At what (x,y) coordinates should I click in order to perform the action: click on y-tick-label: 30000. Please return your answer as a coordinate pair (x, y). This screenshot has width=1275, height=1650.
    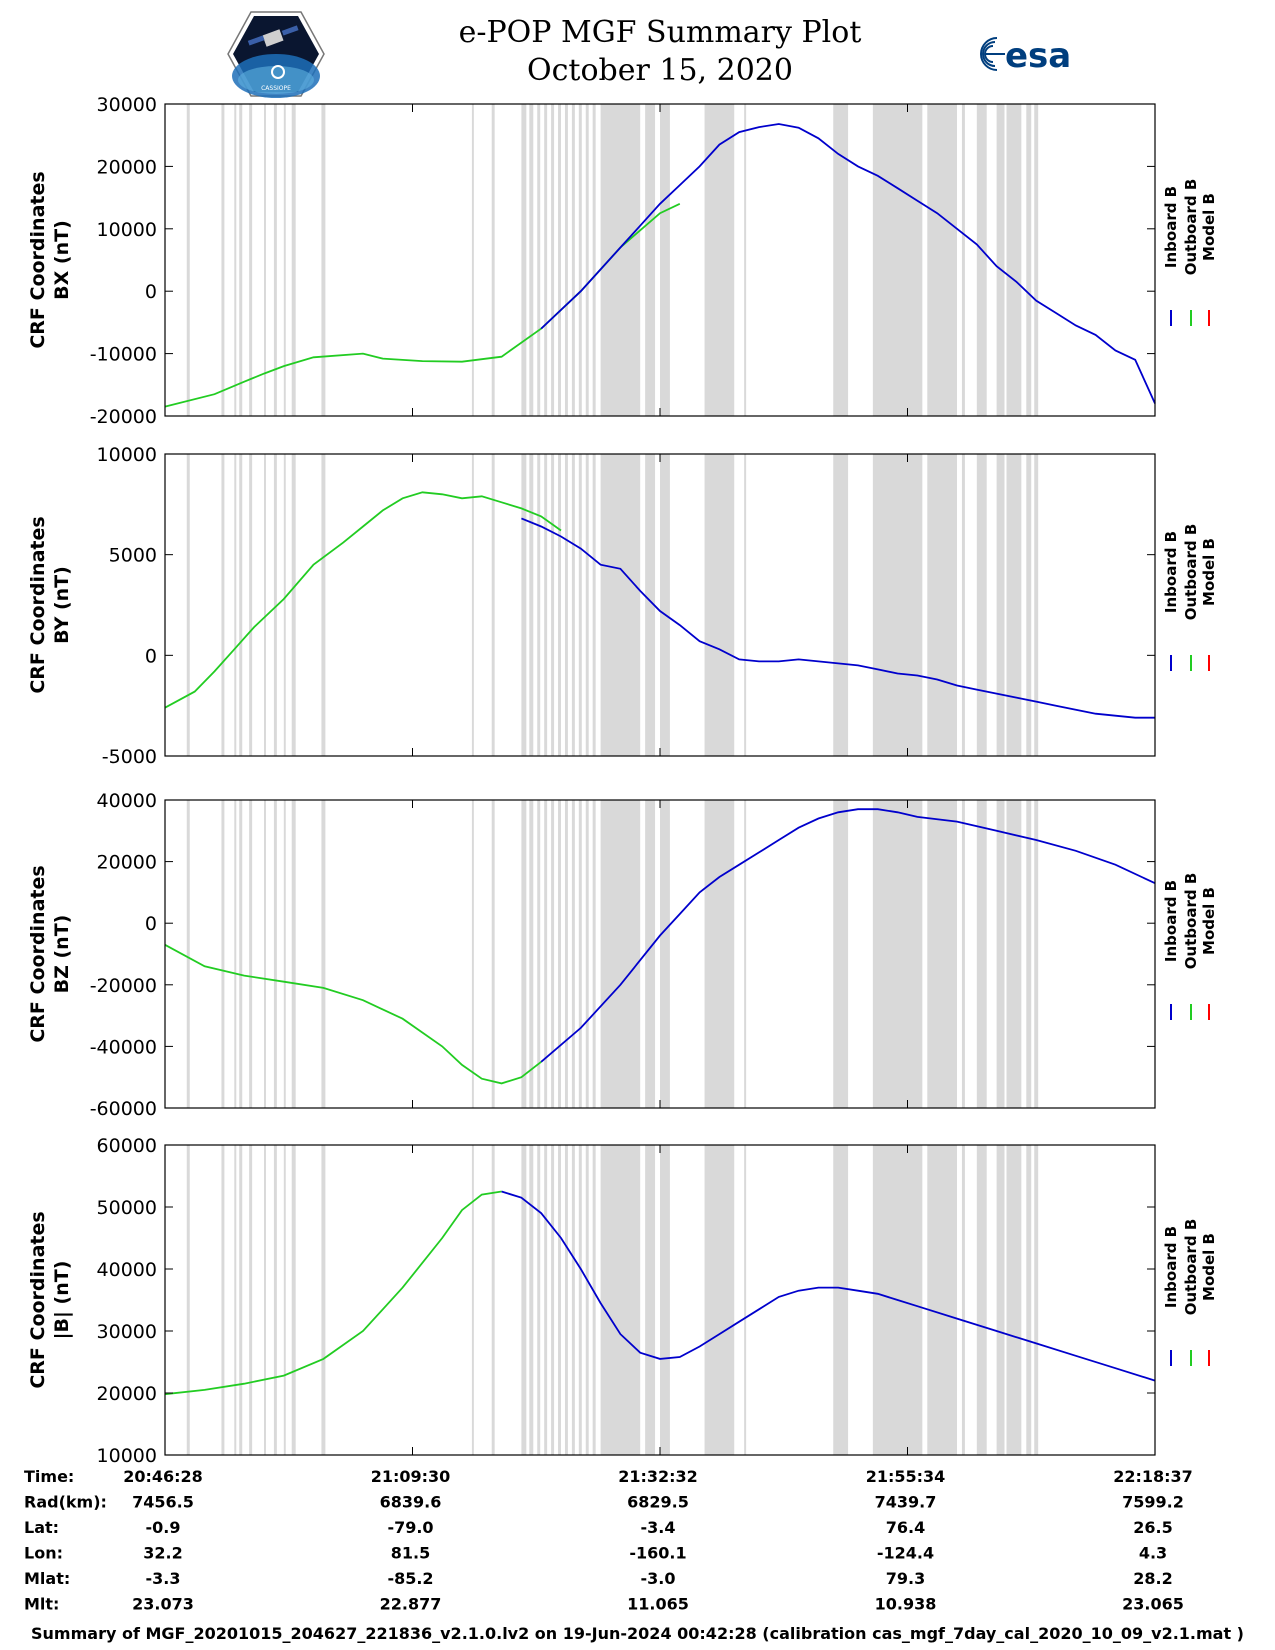
    Looking at the image, I should click on (127, 105).